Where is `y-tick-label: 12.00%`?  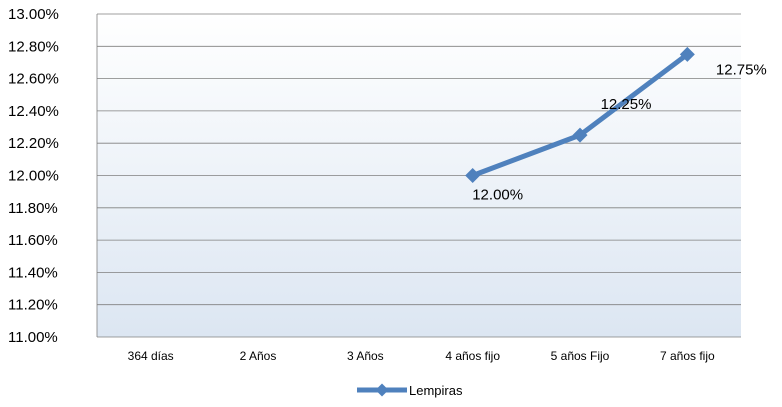 y-tick-label: 12.00% is located at coordinates (33, 176).